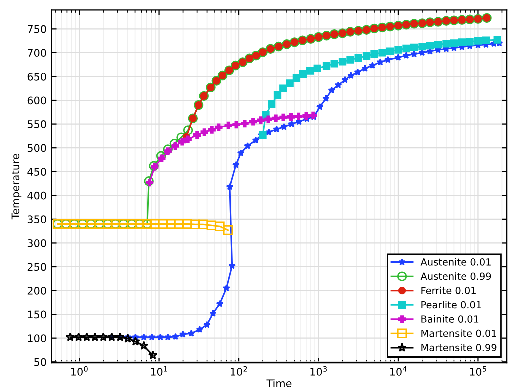  Describe the element at coordinates (398, 371) in the screenshot. I see `x-tick-label: 10$^{4}$` at that location.